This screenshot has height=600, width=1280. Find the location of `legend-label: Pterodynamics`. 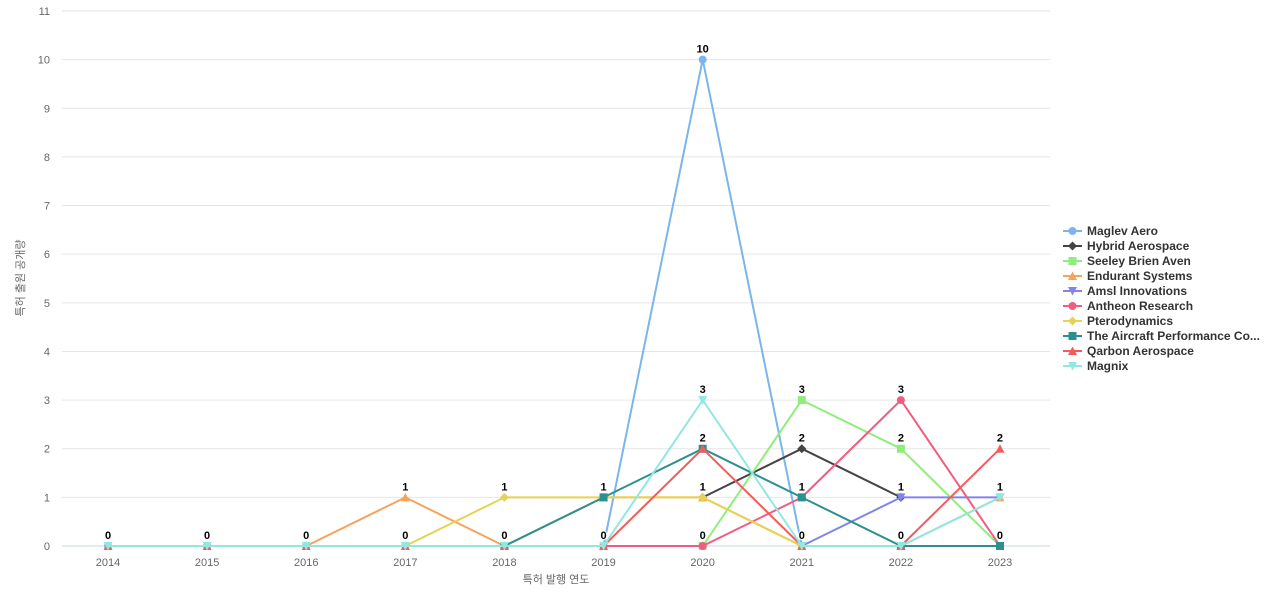

legend-label: Pterodynamics is located at coordinates (1130, 320).